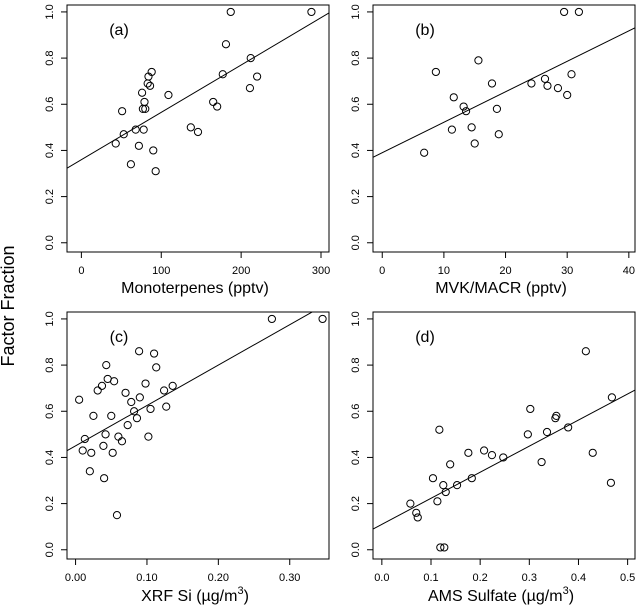  I want to click on y-tick-label: 0.6, so click(50, 104).